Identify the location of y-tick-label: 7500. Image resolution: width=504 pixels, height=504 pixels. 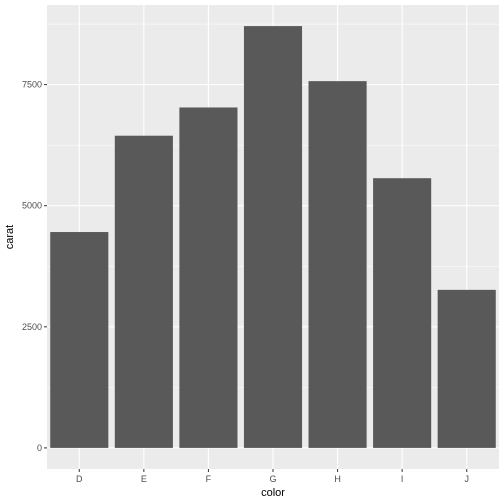
(32, 85).